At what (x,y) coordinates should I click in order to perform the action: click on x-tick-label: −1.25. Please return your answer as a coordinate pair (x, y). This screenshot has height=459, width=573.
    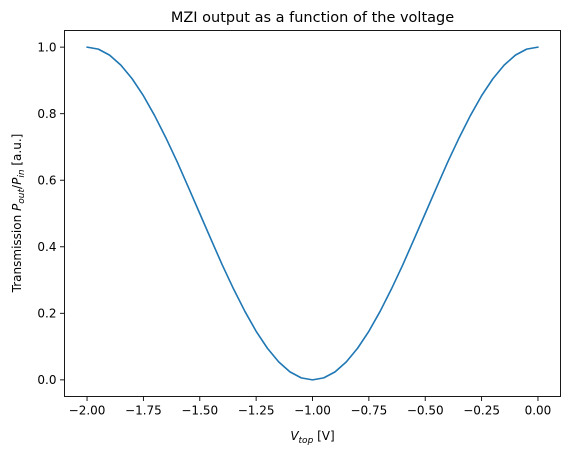
    Looking at the image, I should click on (256, 411).